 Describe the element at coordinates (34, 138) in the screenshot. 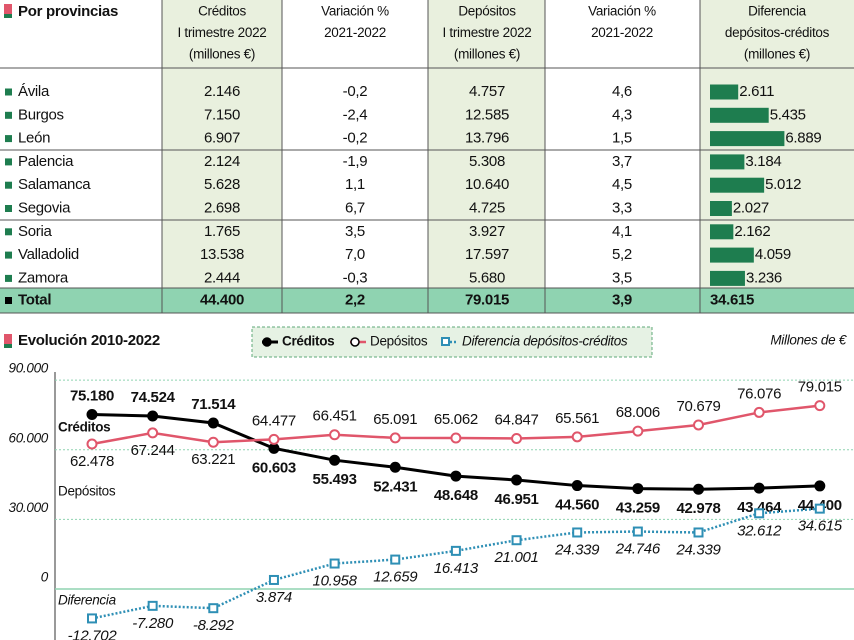

I see `row-name: León` at that location.